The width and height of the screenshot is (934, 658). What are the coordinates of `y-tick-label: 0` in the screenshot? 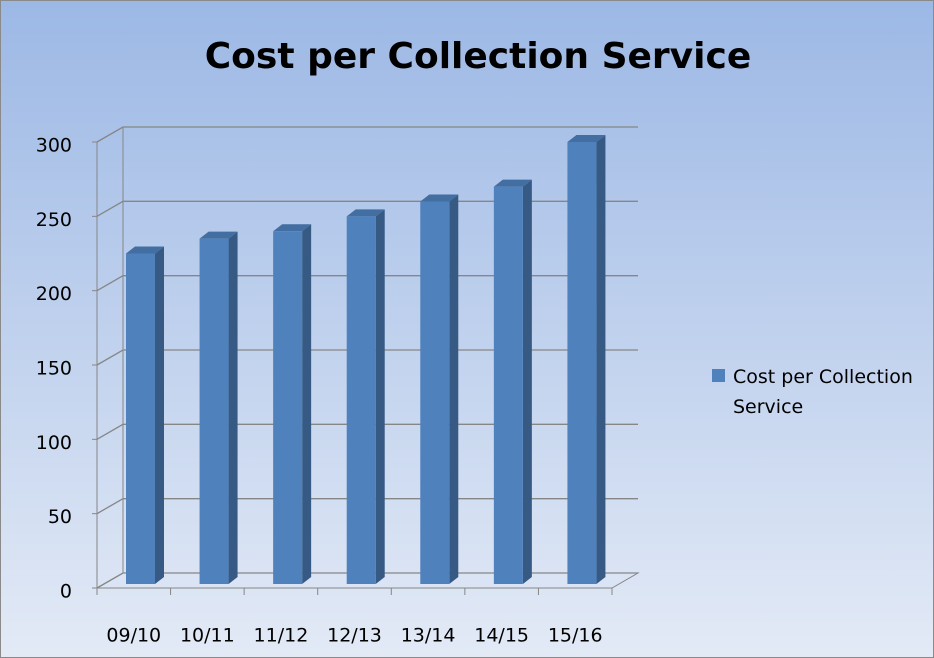 It's located at (66, 592).